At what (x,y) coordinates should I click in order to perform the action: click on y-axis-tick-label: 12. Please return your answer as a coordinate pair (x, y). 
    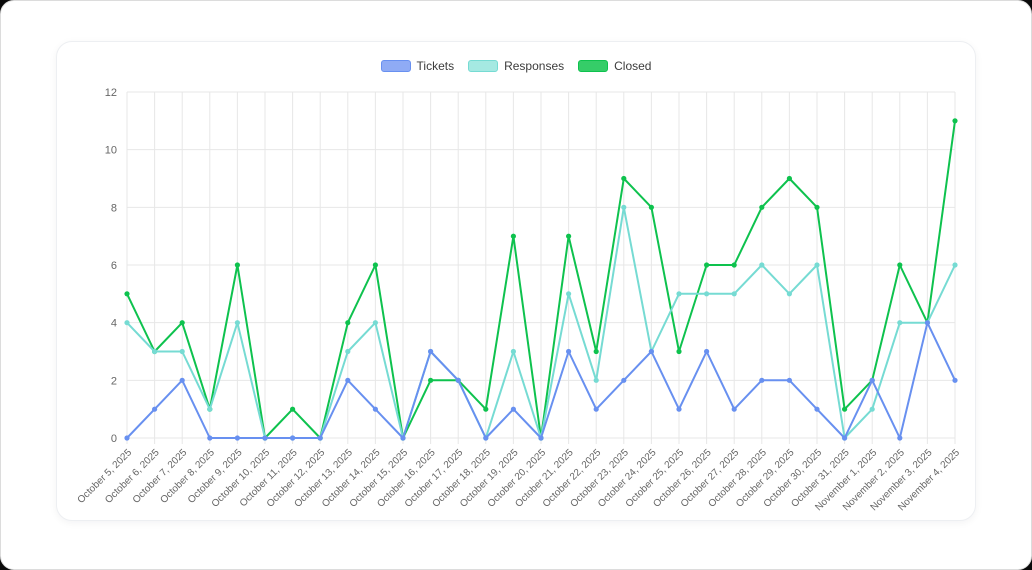
    Looking at the image, I should click on (111, 93).